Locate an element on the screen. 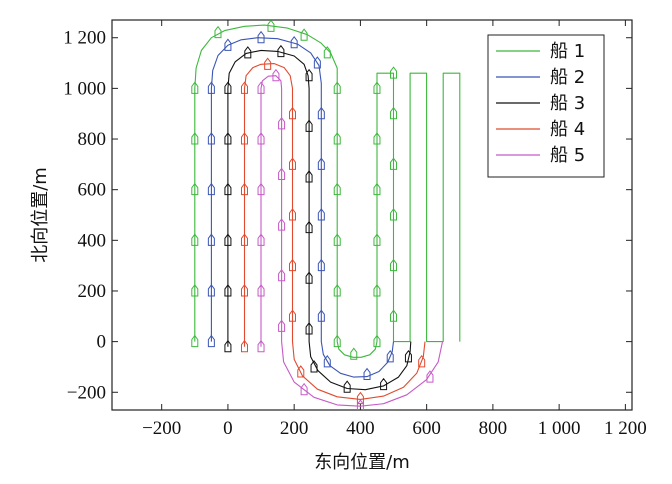  y-tick-label: 0 is located at coordinates (102, 342).